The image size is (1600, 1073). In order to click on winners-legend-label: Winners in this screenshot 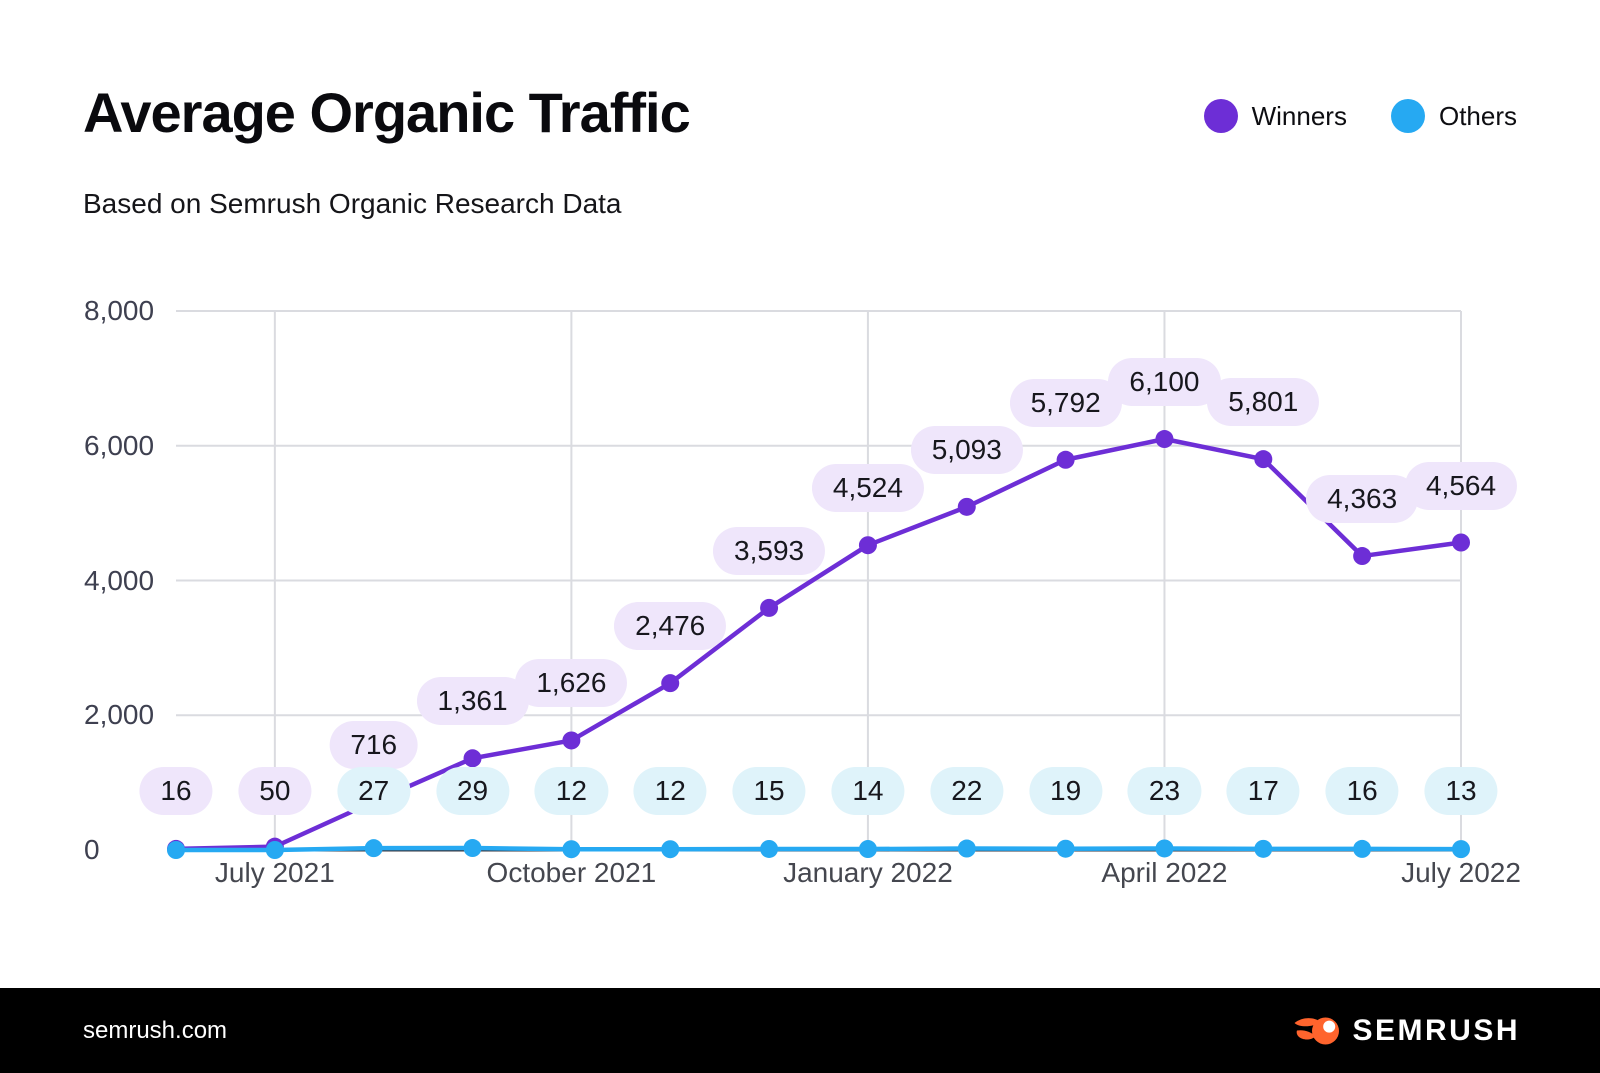, I will do `click(1299, 115)`.